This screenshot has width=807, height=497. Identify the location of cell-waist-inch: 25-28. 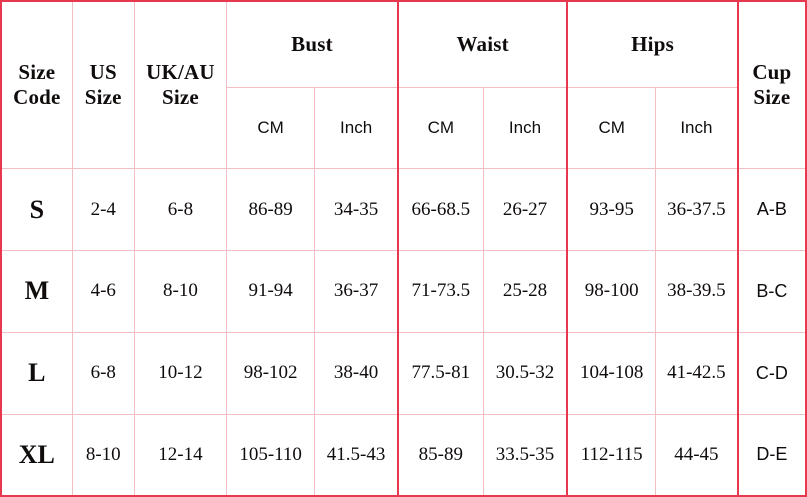
(525, 291).